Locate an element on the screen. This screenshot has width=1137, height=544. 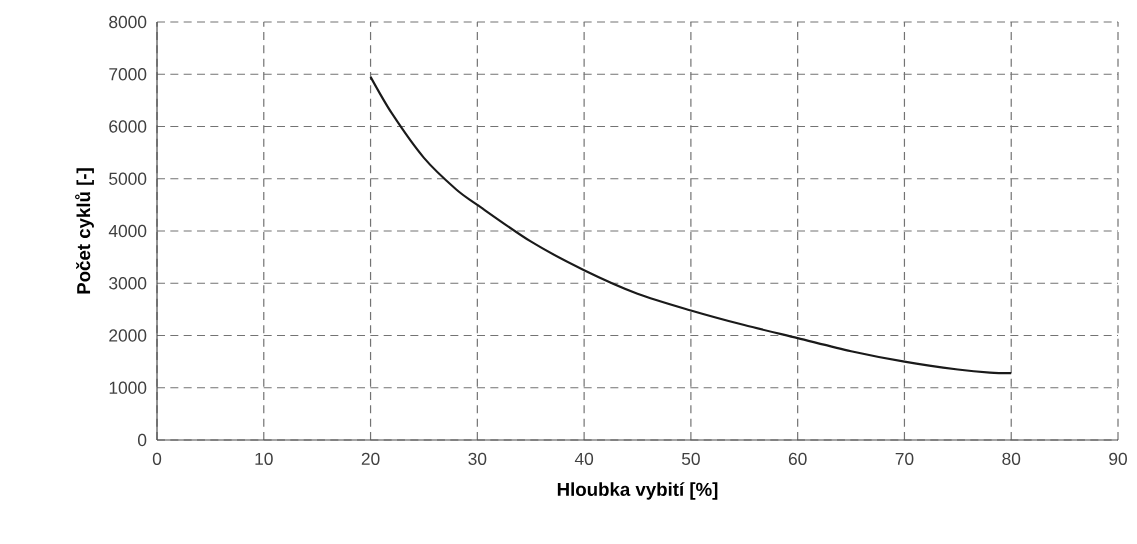
y-tick-label: 0 is located at coordinates (142, 440).